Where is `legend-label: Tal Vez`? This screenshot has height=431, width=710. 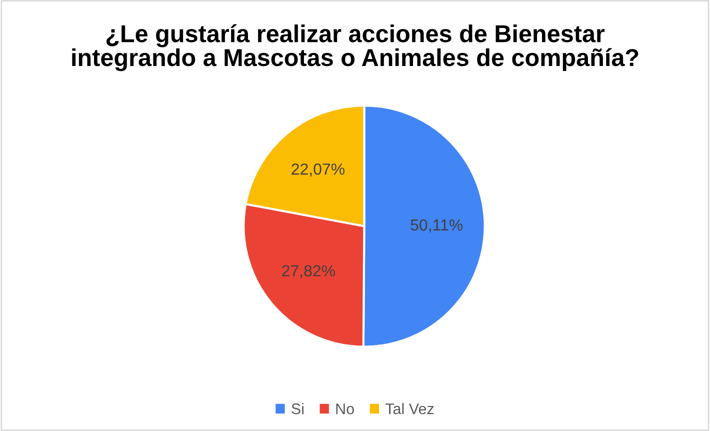
legend-label: Tal Vez is located at coordinates (409, 408).